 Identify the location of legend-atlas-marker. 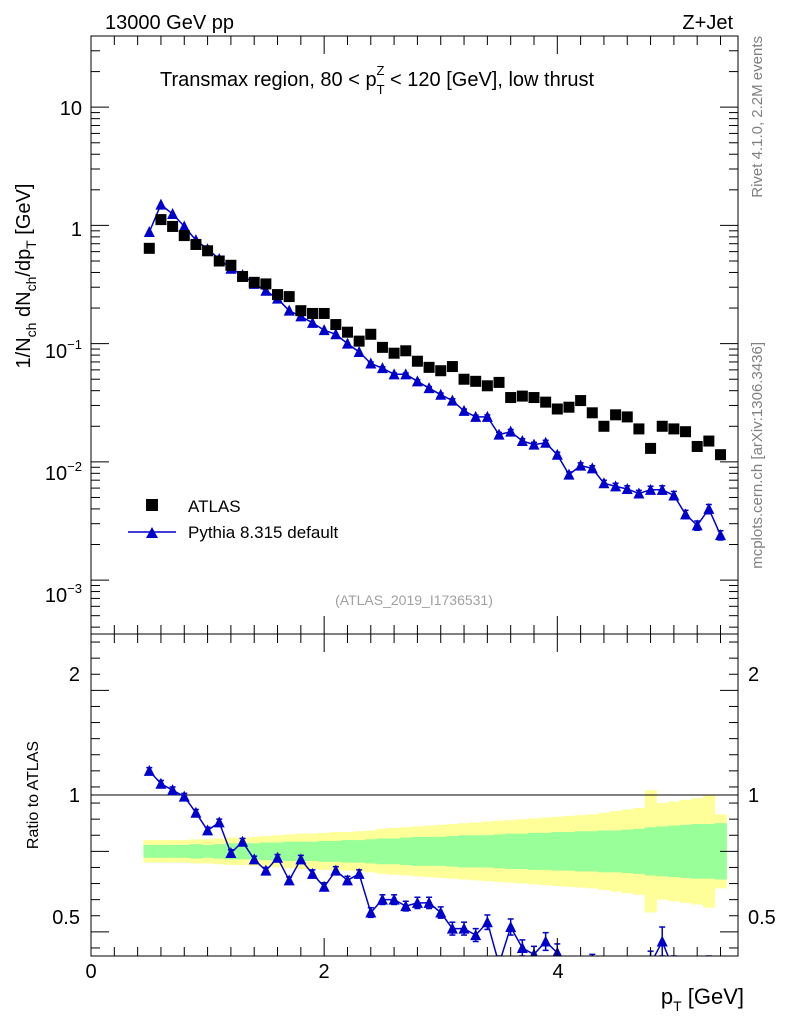
(152, 505).